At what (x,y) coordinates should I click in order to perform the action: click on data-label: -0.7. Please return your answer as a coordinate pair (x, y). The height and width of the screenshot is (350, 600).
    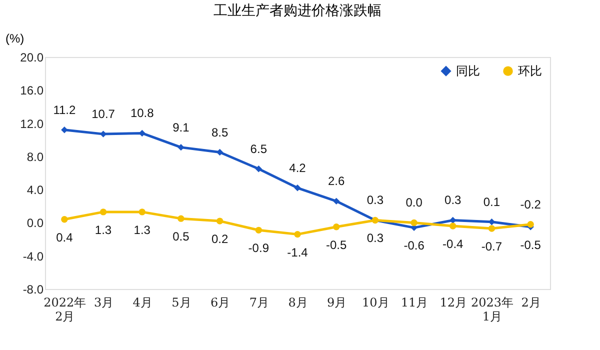
    Looking at the image, I should click on (491, 247).